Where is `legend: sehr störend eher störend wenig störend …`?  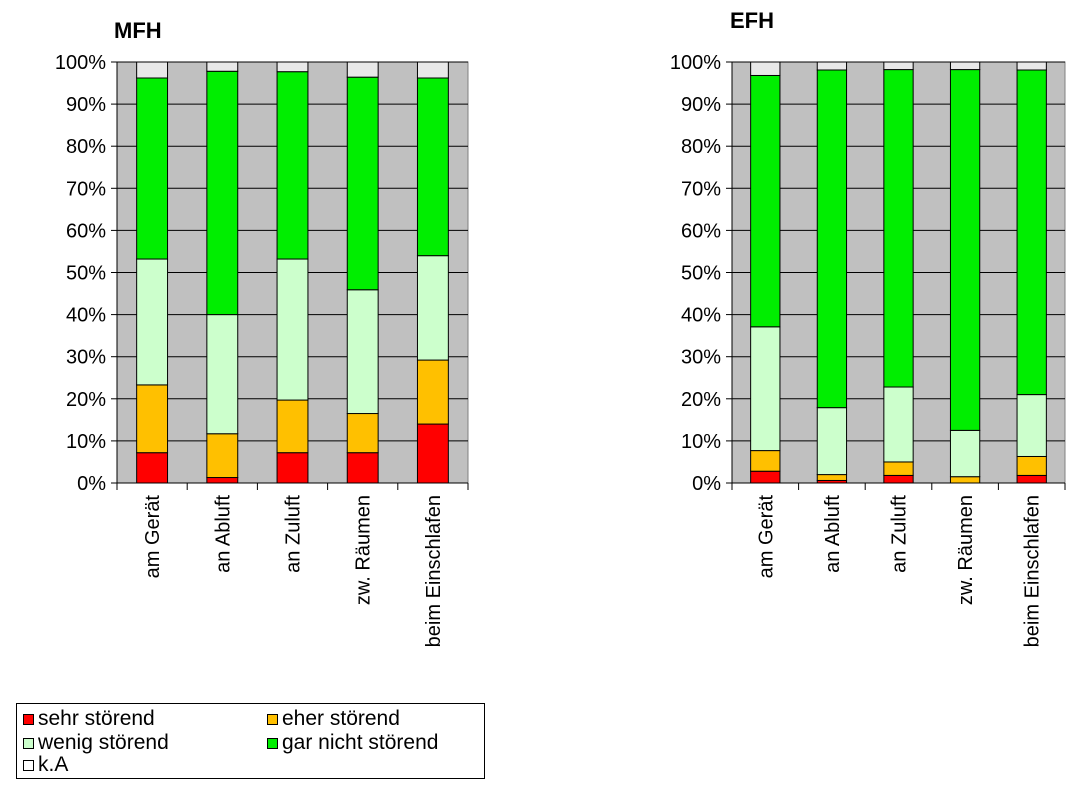 legend: sehr störend eher störend wenig störend … is located at coordinates (250, 741).